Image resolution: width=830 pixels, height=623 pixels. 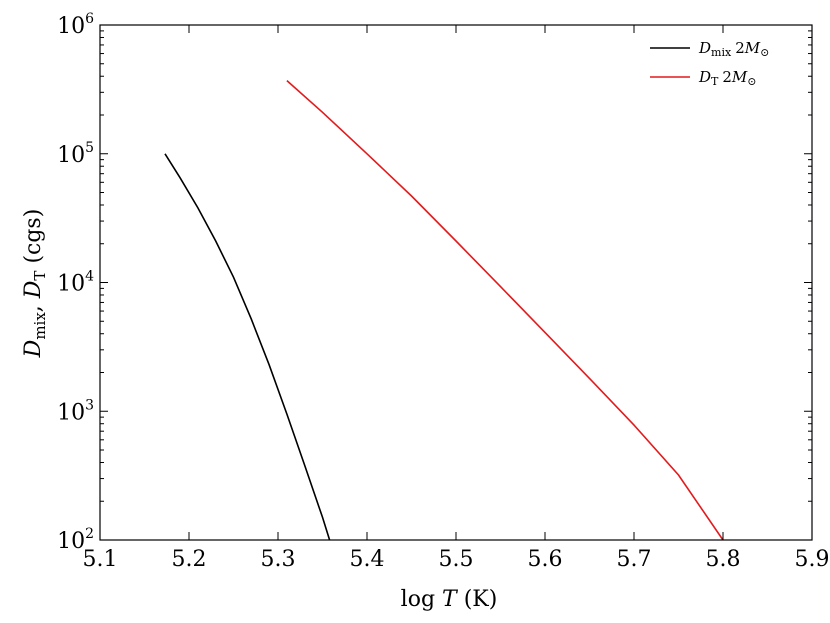 What do you see at coordinates (278, 559) in the screenshot?
I see `x-tick-label-2: 5.3` at bounding box center [278, 559].